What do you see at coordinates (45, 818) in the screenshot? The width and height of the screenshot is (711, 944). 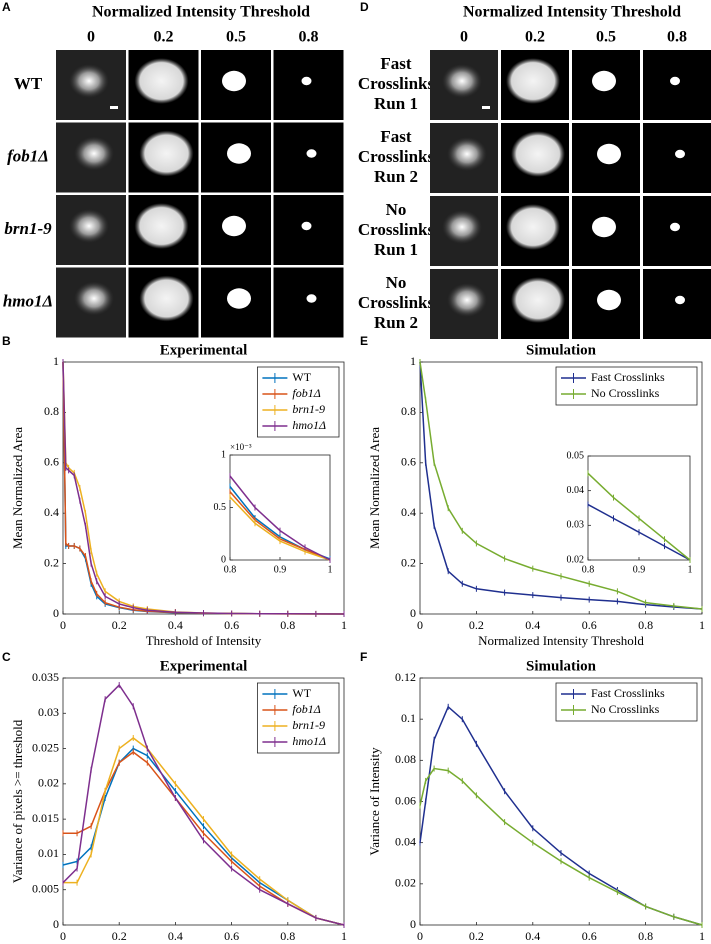 I see `y-tick-label: 0.015` at bounding box center [45, 818].